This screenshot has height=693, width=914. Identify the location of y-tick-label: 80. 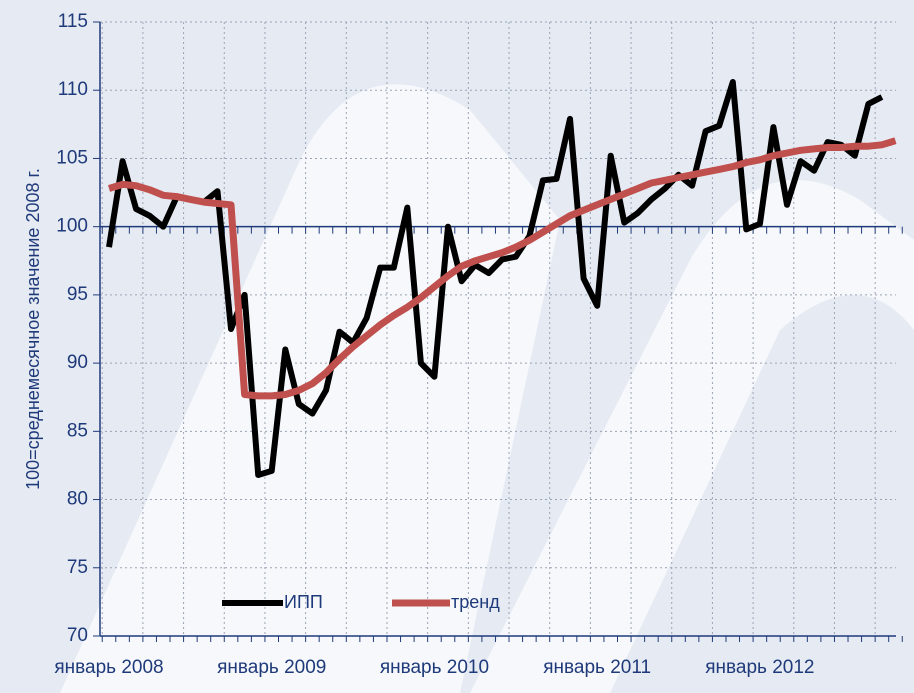
(77, 499).